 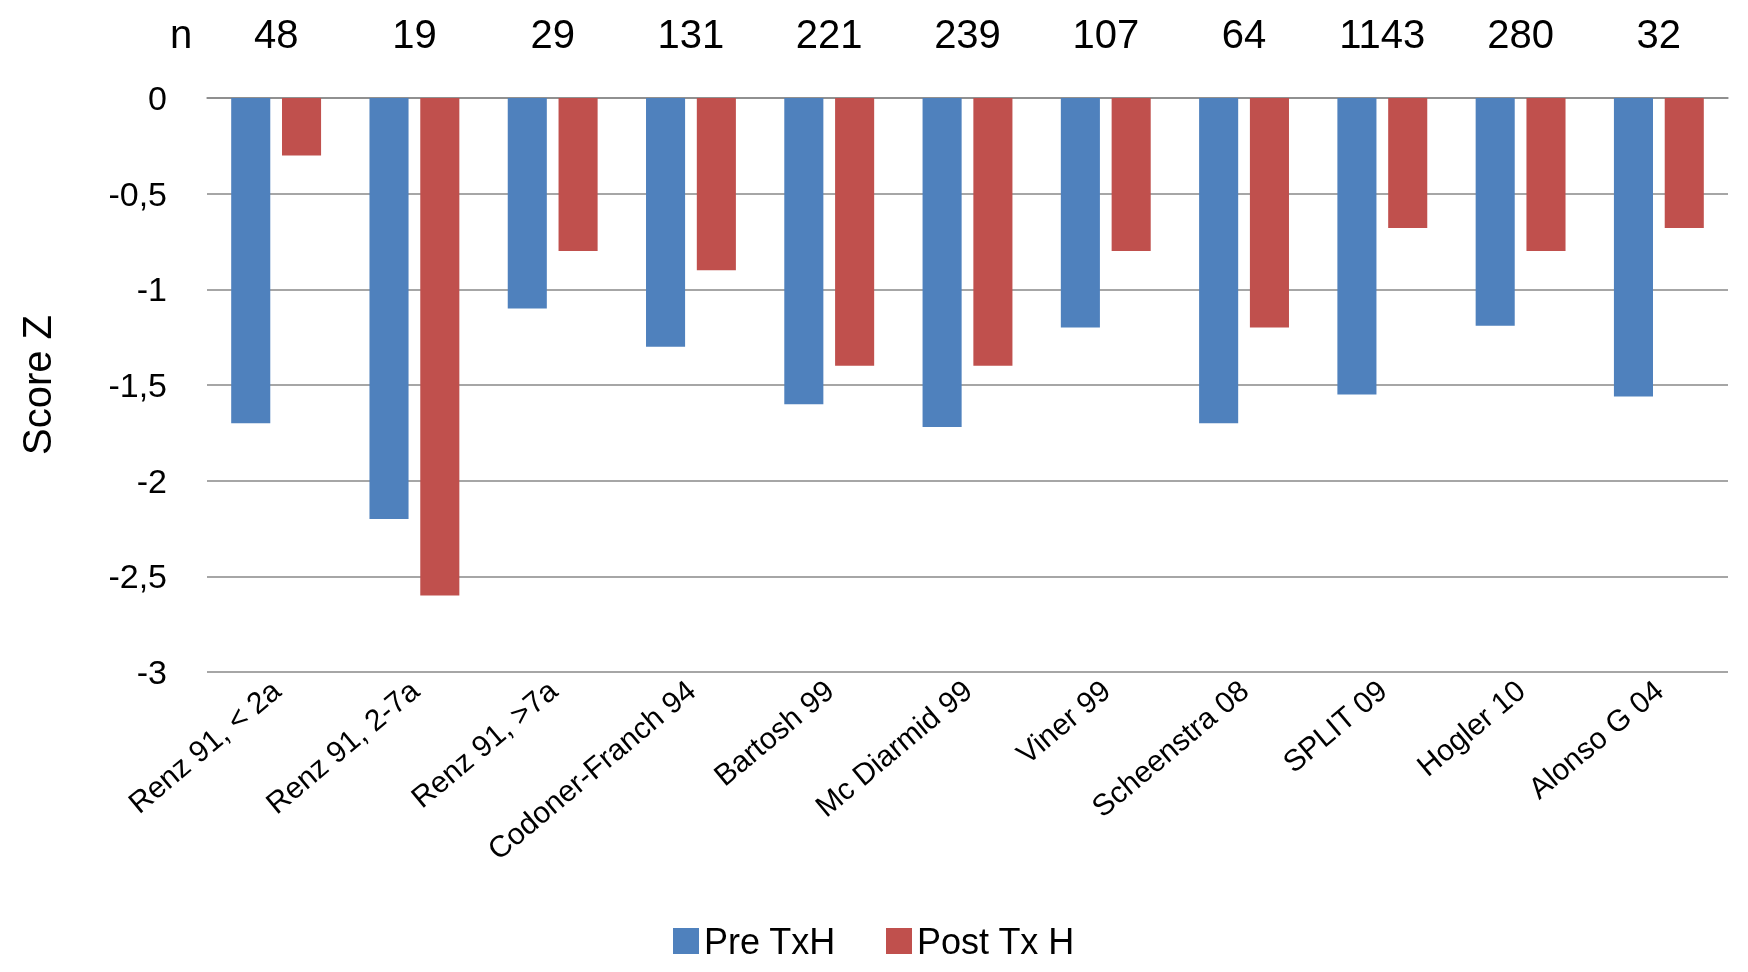 I want to click on text: 280, so click(x=1520, y=34).